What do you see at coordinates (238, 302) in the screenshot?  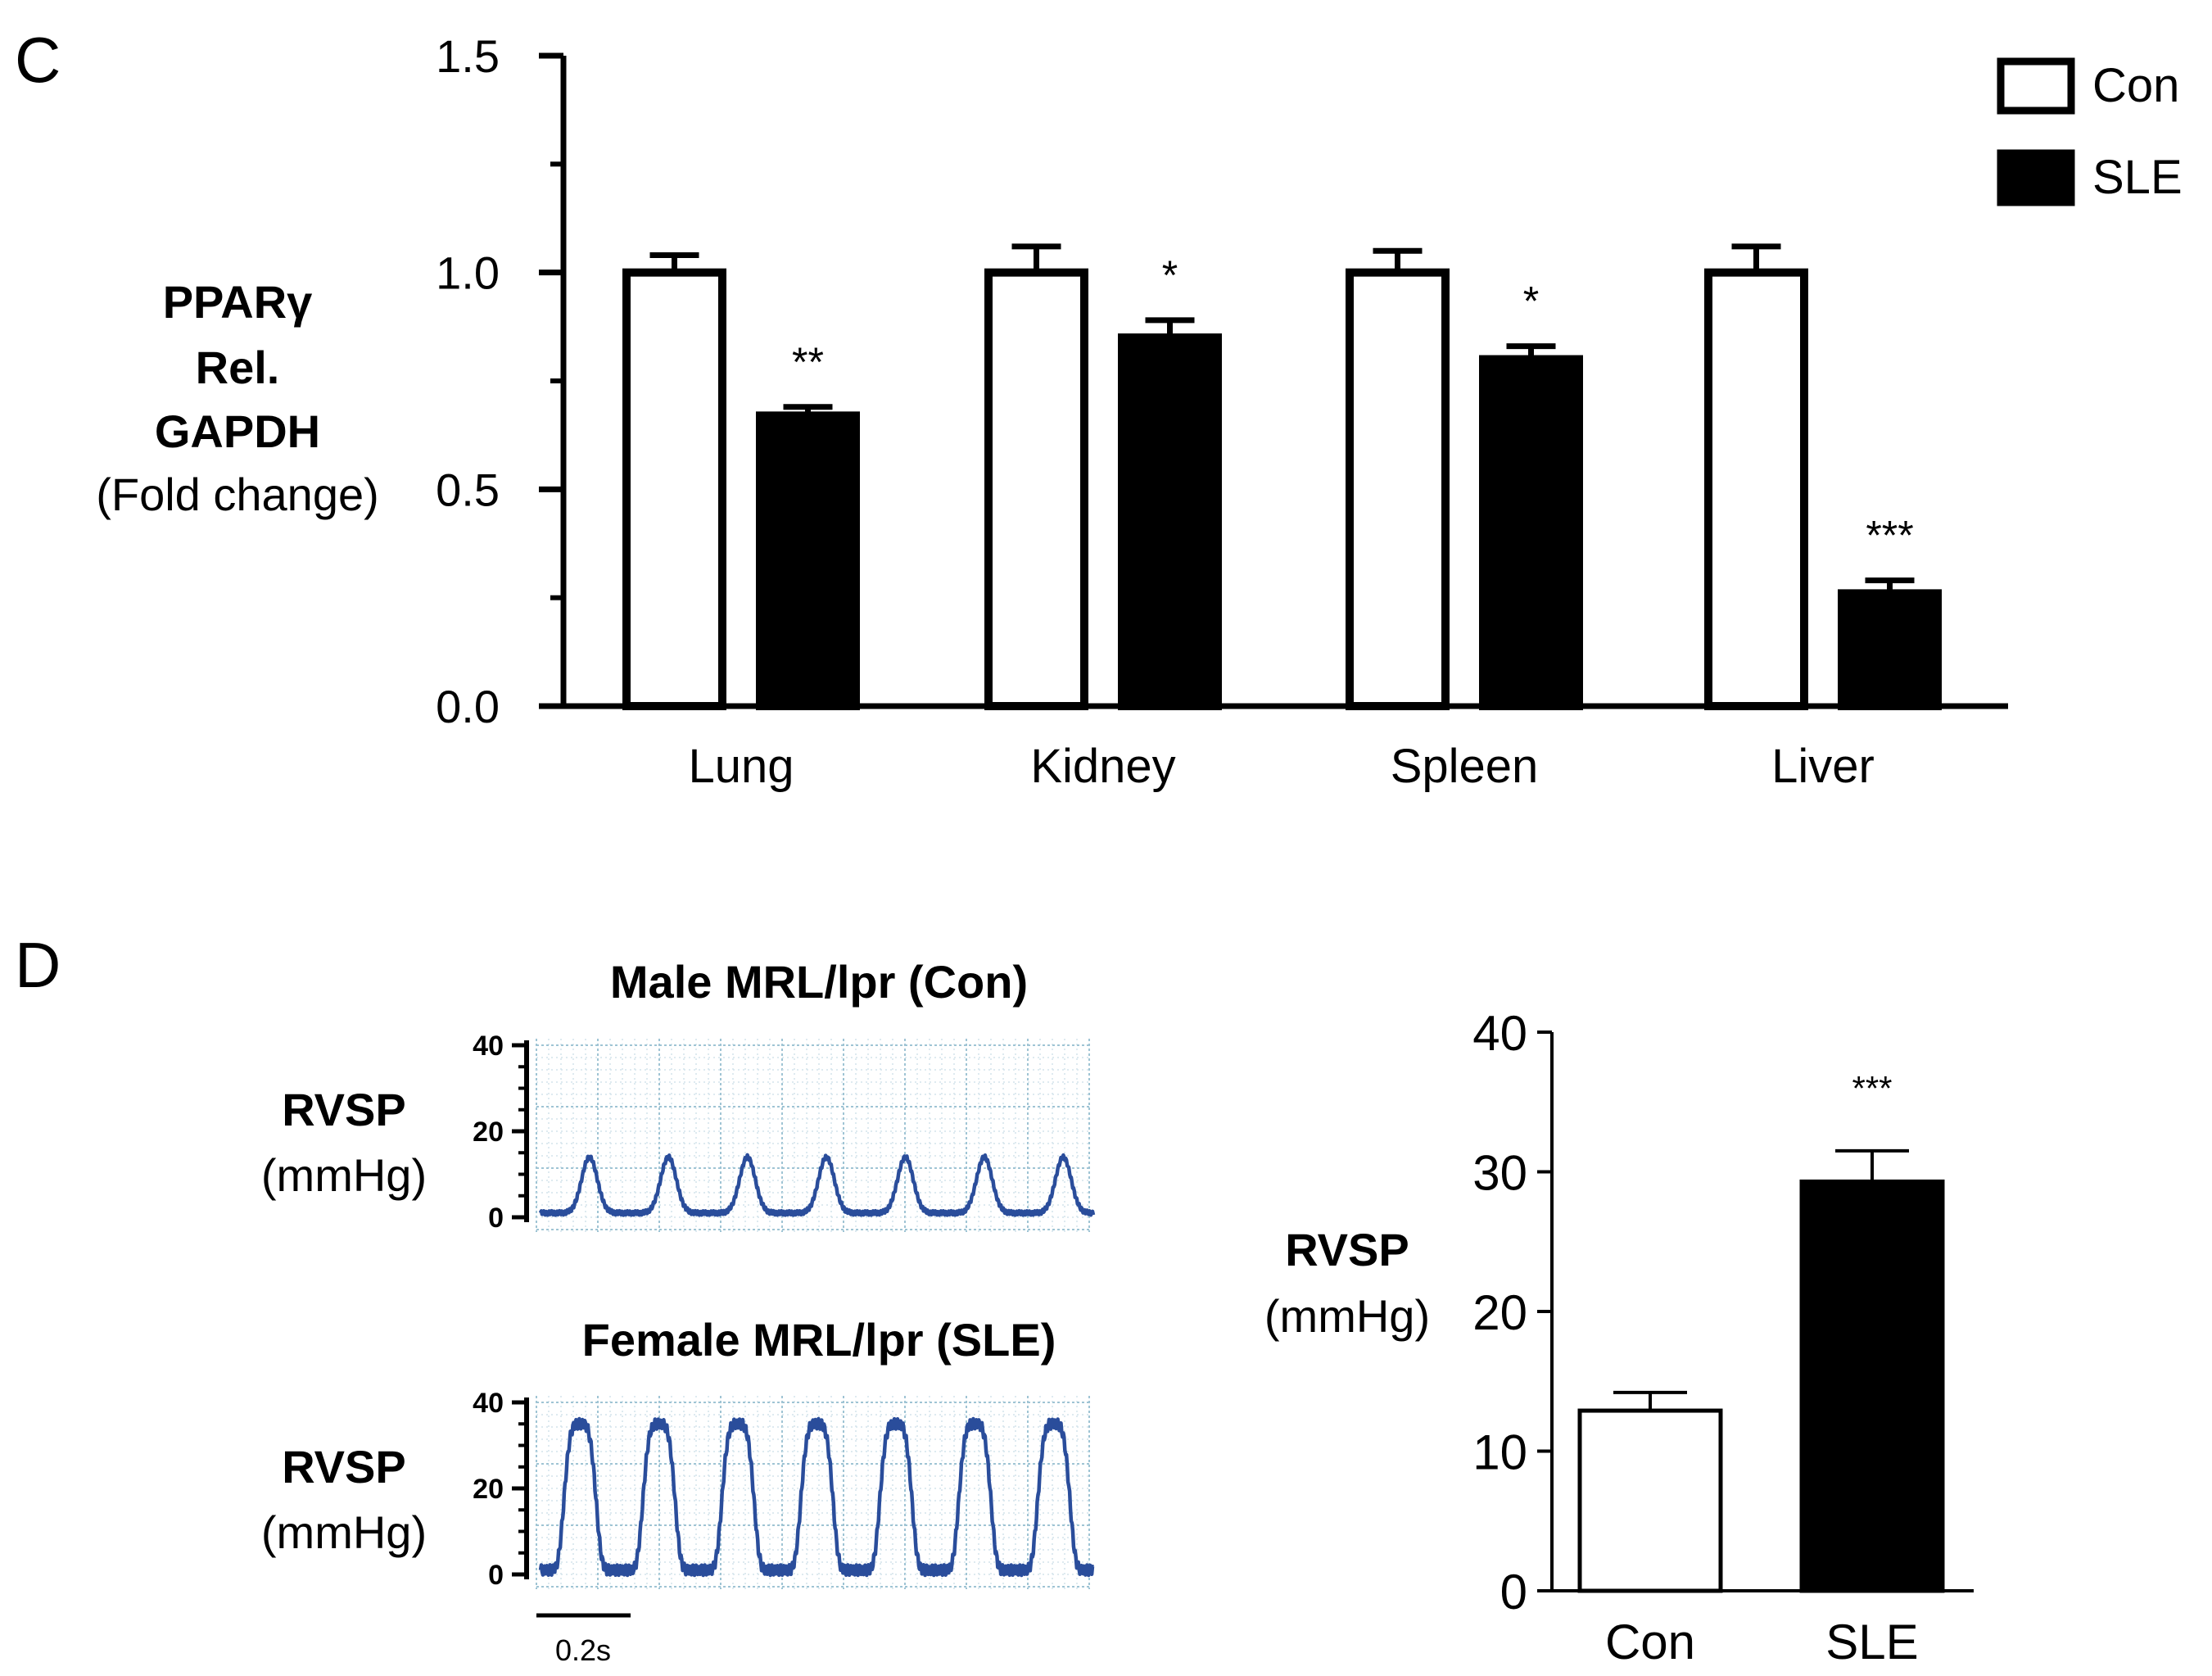 I see `c-y-label-line: PPARγ` at bounding box center [238, 302].